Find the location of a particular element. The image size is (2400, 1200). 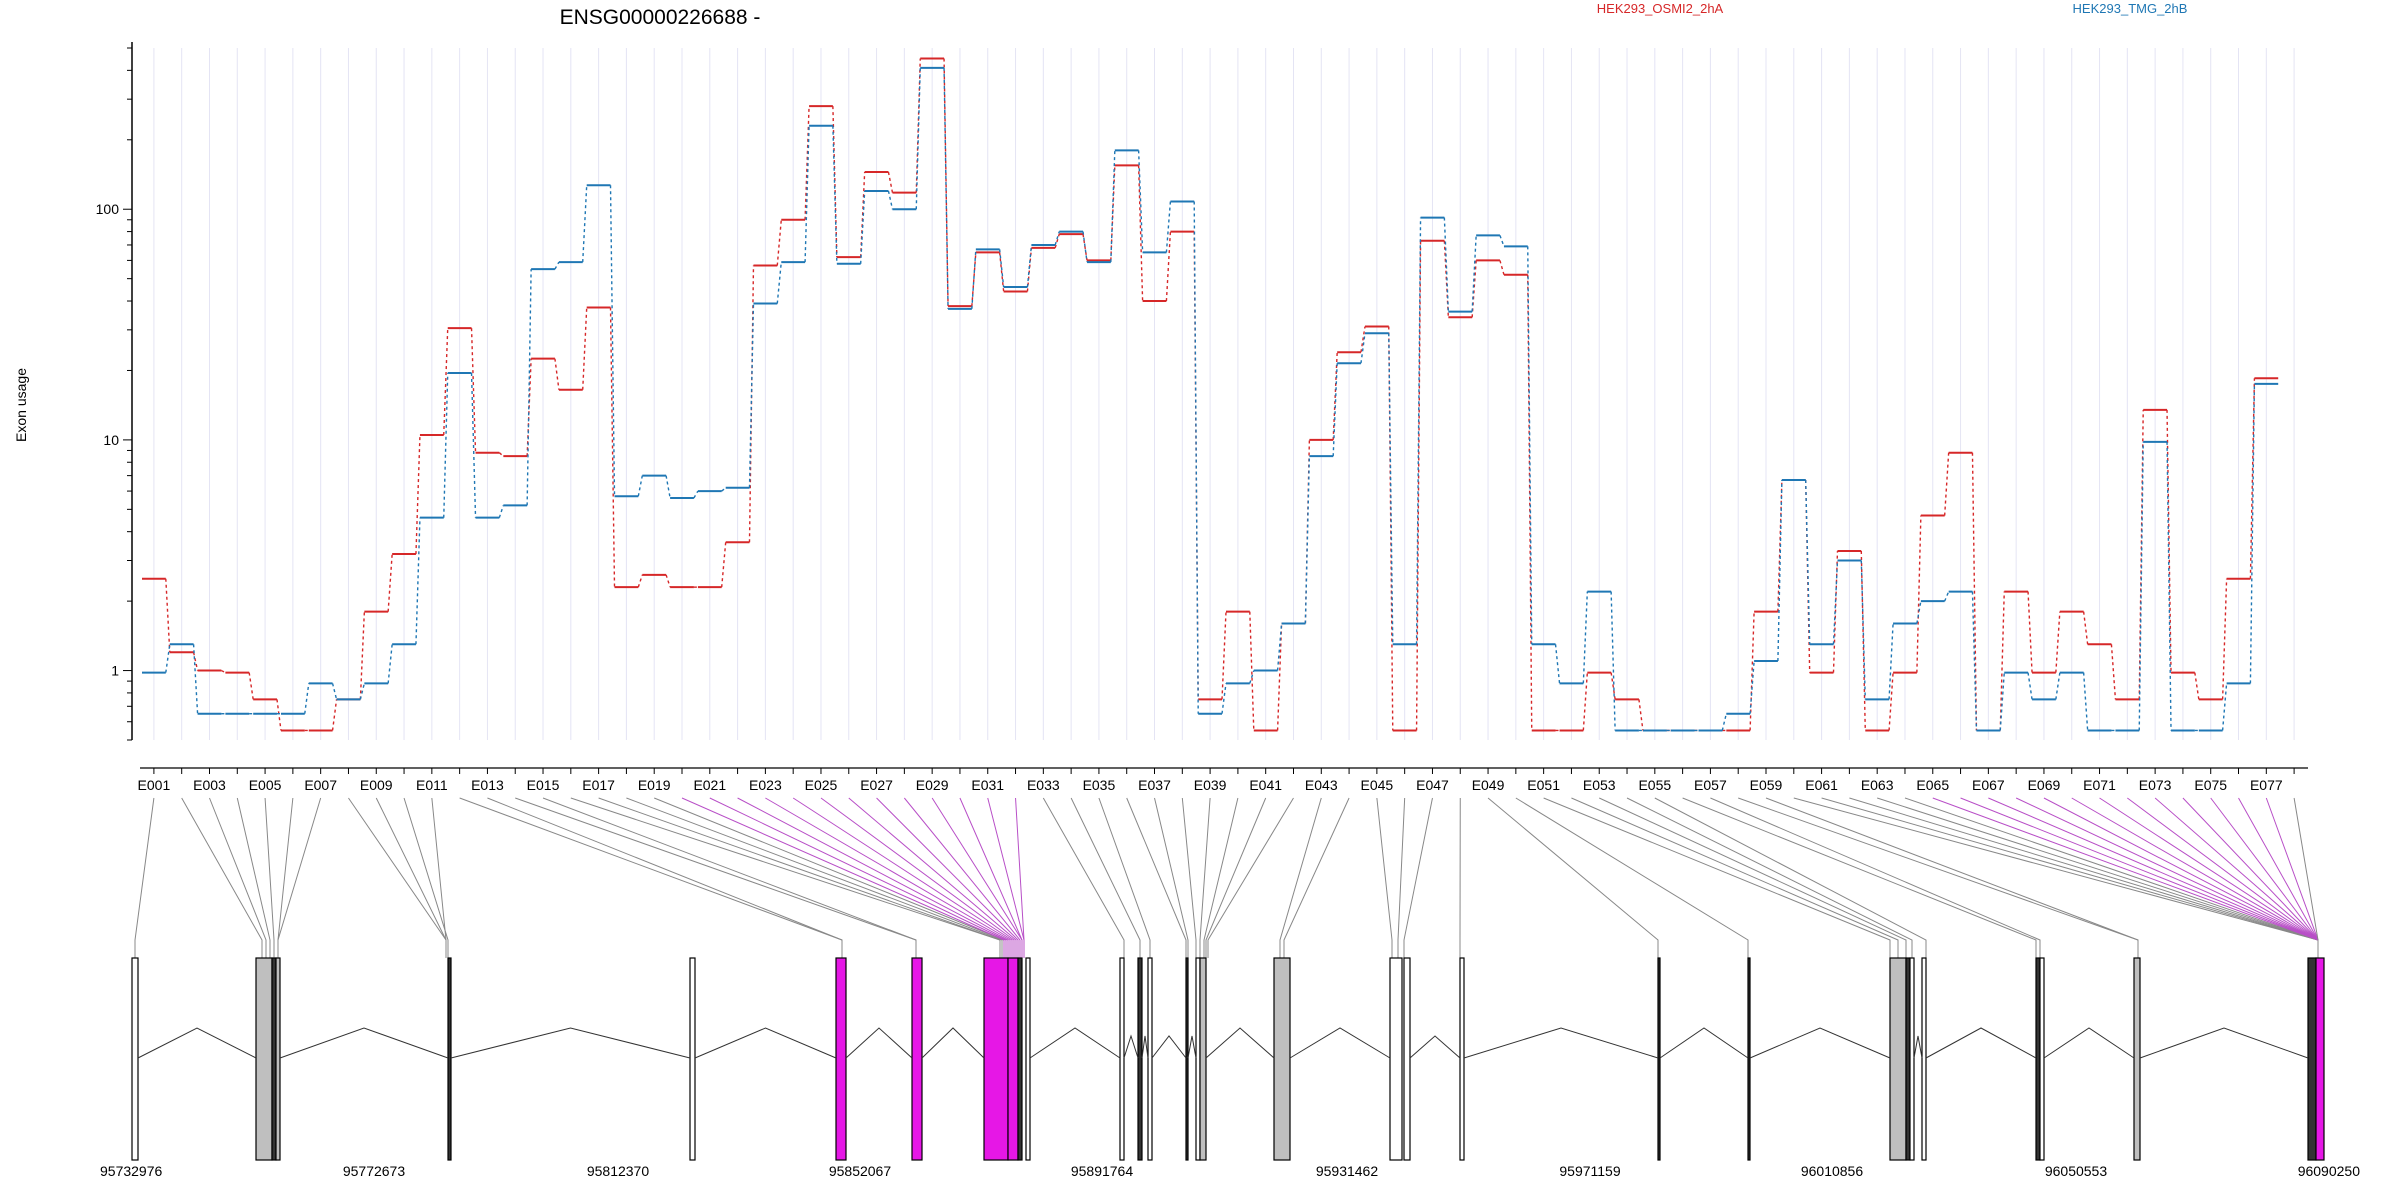

x-tick-label: E075 is located at coordinates (2210, 785).